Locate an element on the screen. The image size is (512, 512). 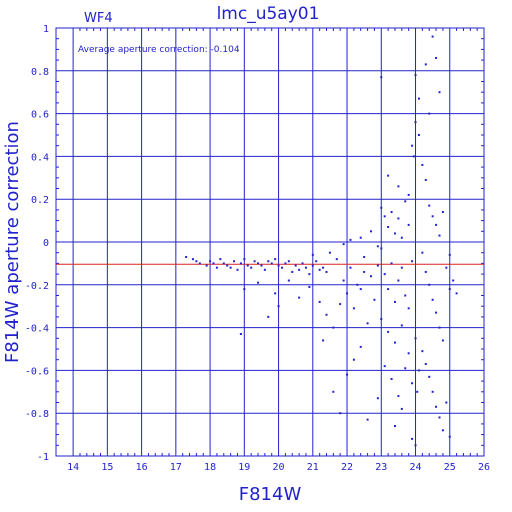
y-tick-label: -0.8 is located at coordinates (37, 414).